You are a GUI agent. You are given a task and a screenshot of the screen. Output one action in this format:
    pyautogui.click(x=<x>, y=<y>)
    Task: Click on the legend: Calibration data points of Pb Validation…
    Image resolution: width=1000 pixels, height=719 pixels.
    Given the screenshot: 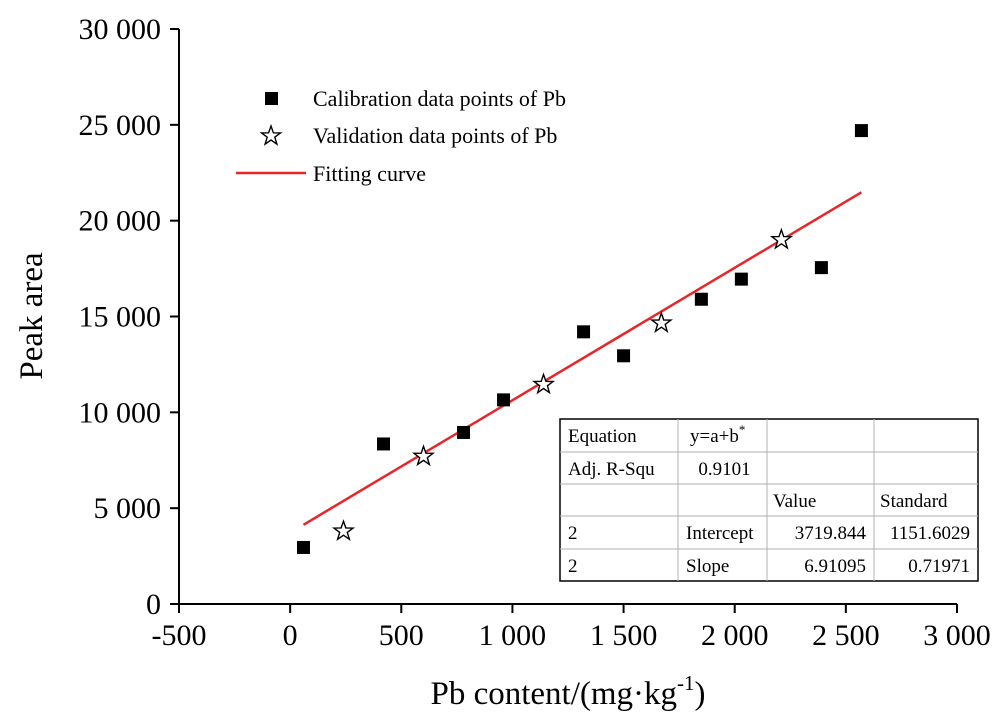 What is the action you would take?
    pyautogui.click(x=401, y=136)
    